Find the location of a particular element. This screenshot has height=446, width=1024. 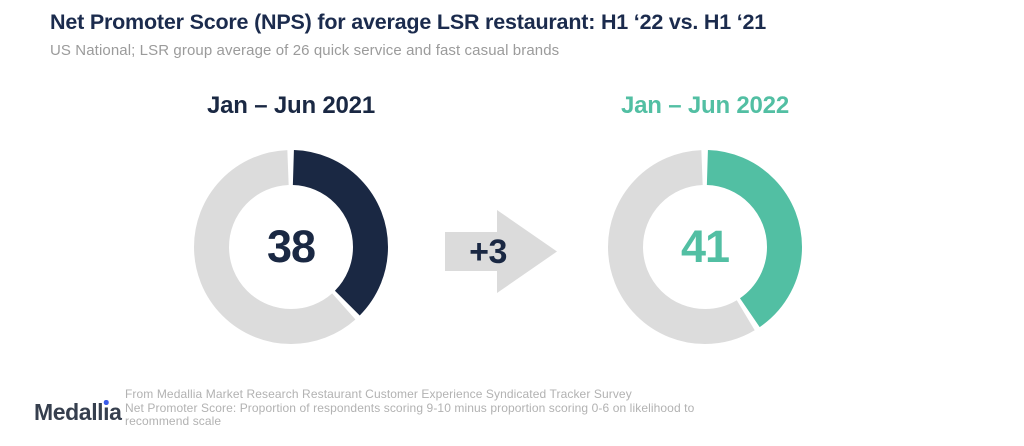

donut-2022-value: 41 is located at coordinates (705, 246).